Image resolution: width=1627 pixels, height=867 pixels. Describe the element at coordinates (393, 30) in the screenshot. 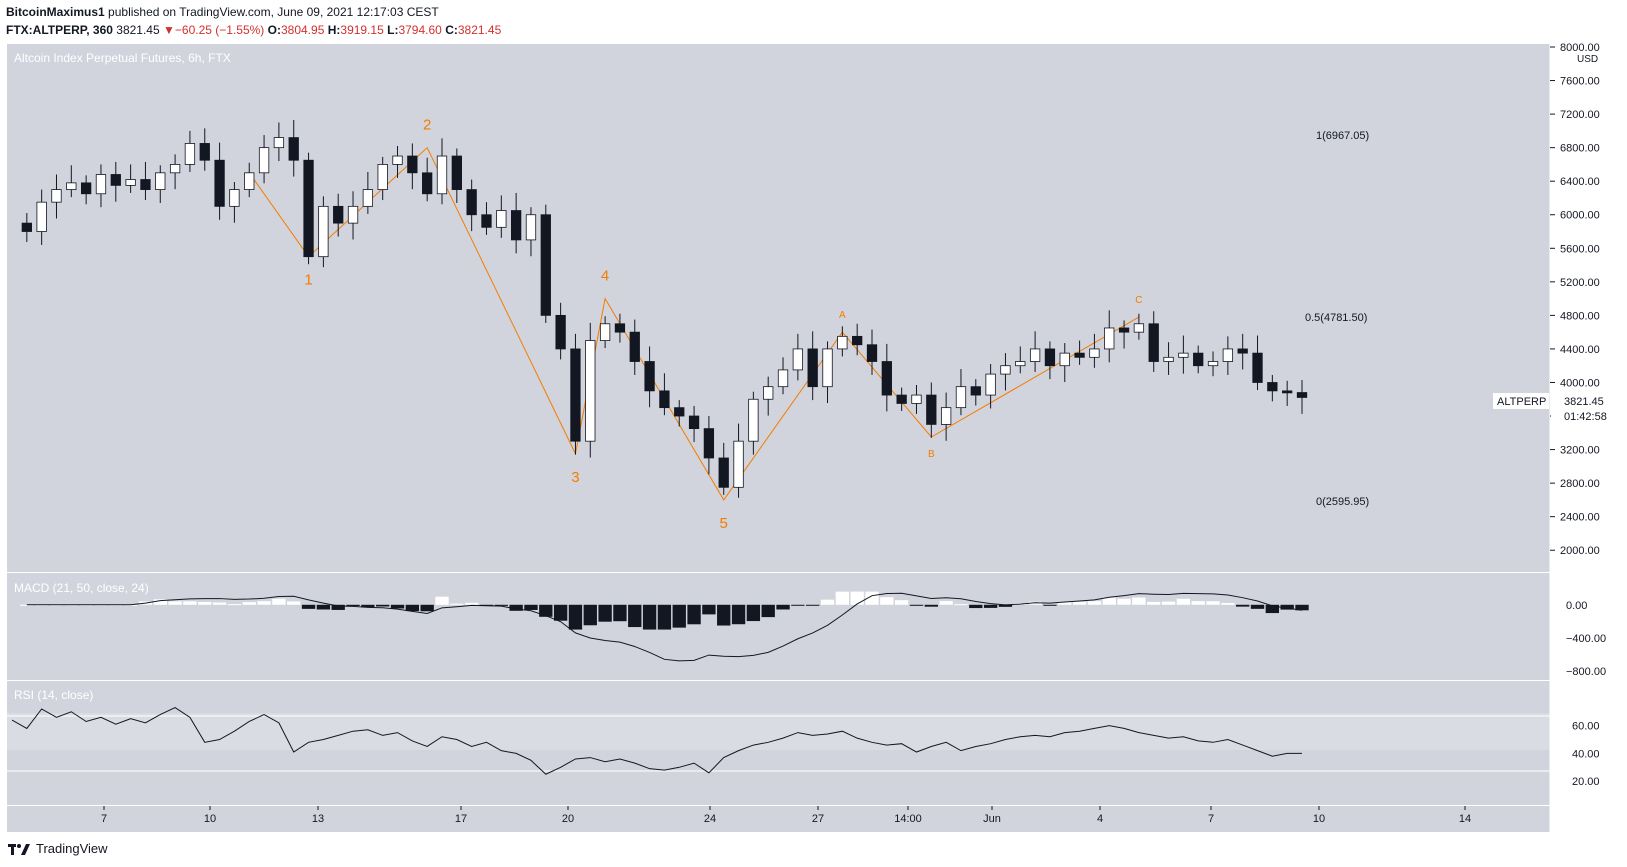

I see `low-label: L:` at that location.